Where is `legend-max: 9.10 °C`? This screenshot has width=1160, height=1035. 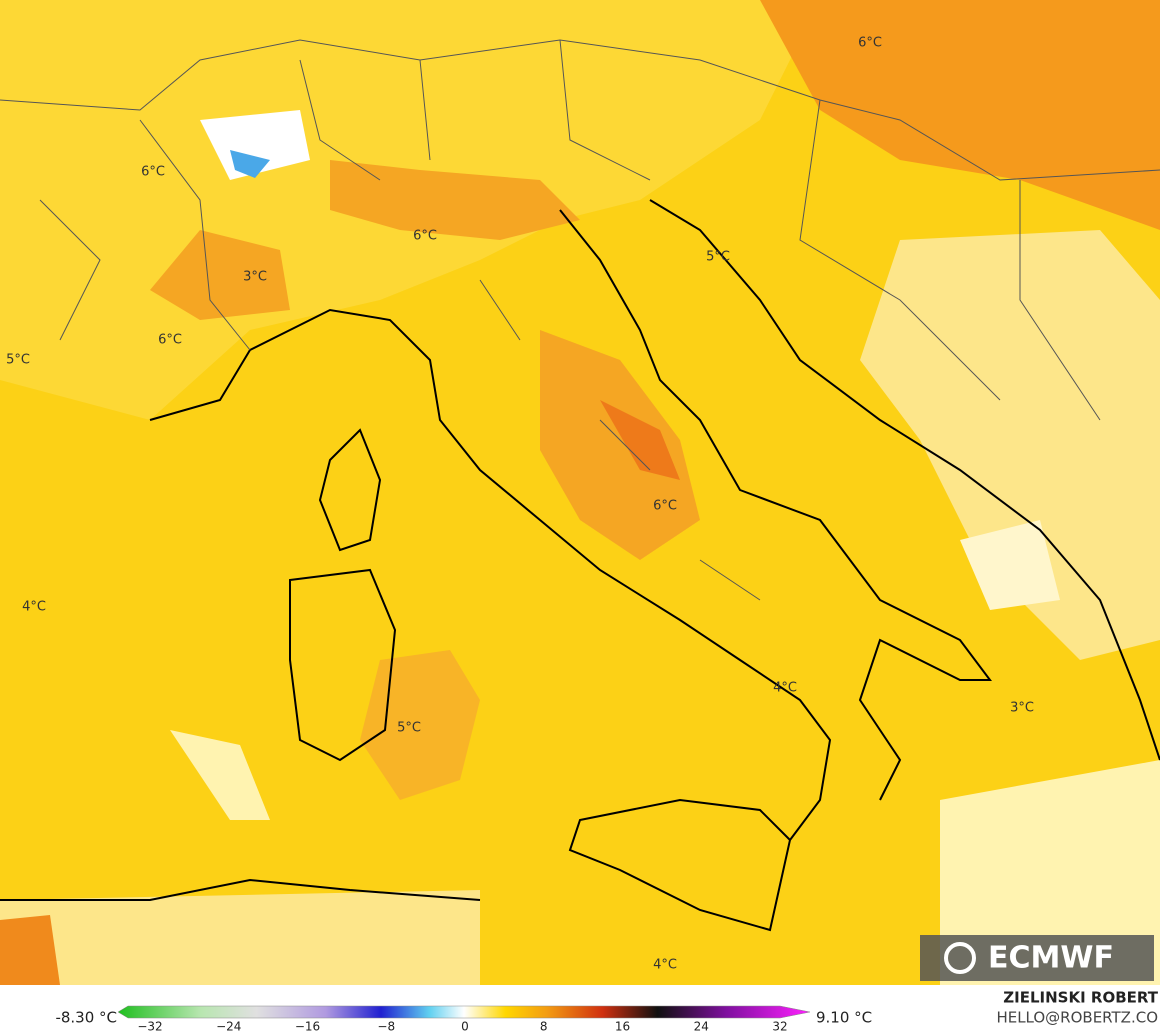
legend-max: 9.10 °C is located at coordinates (844, 1018).